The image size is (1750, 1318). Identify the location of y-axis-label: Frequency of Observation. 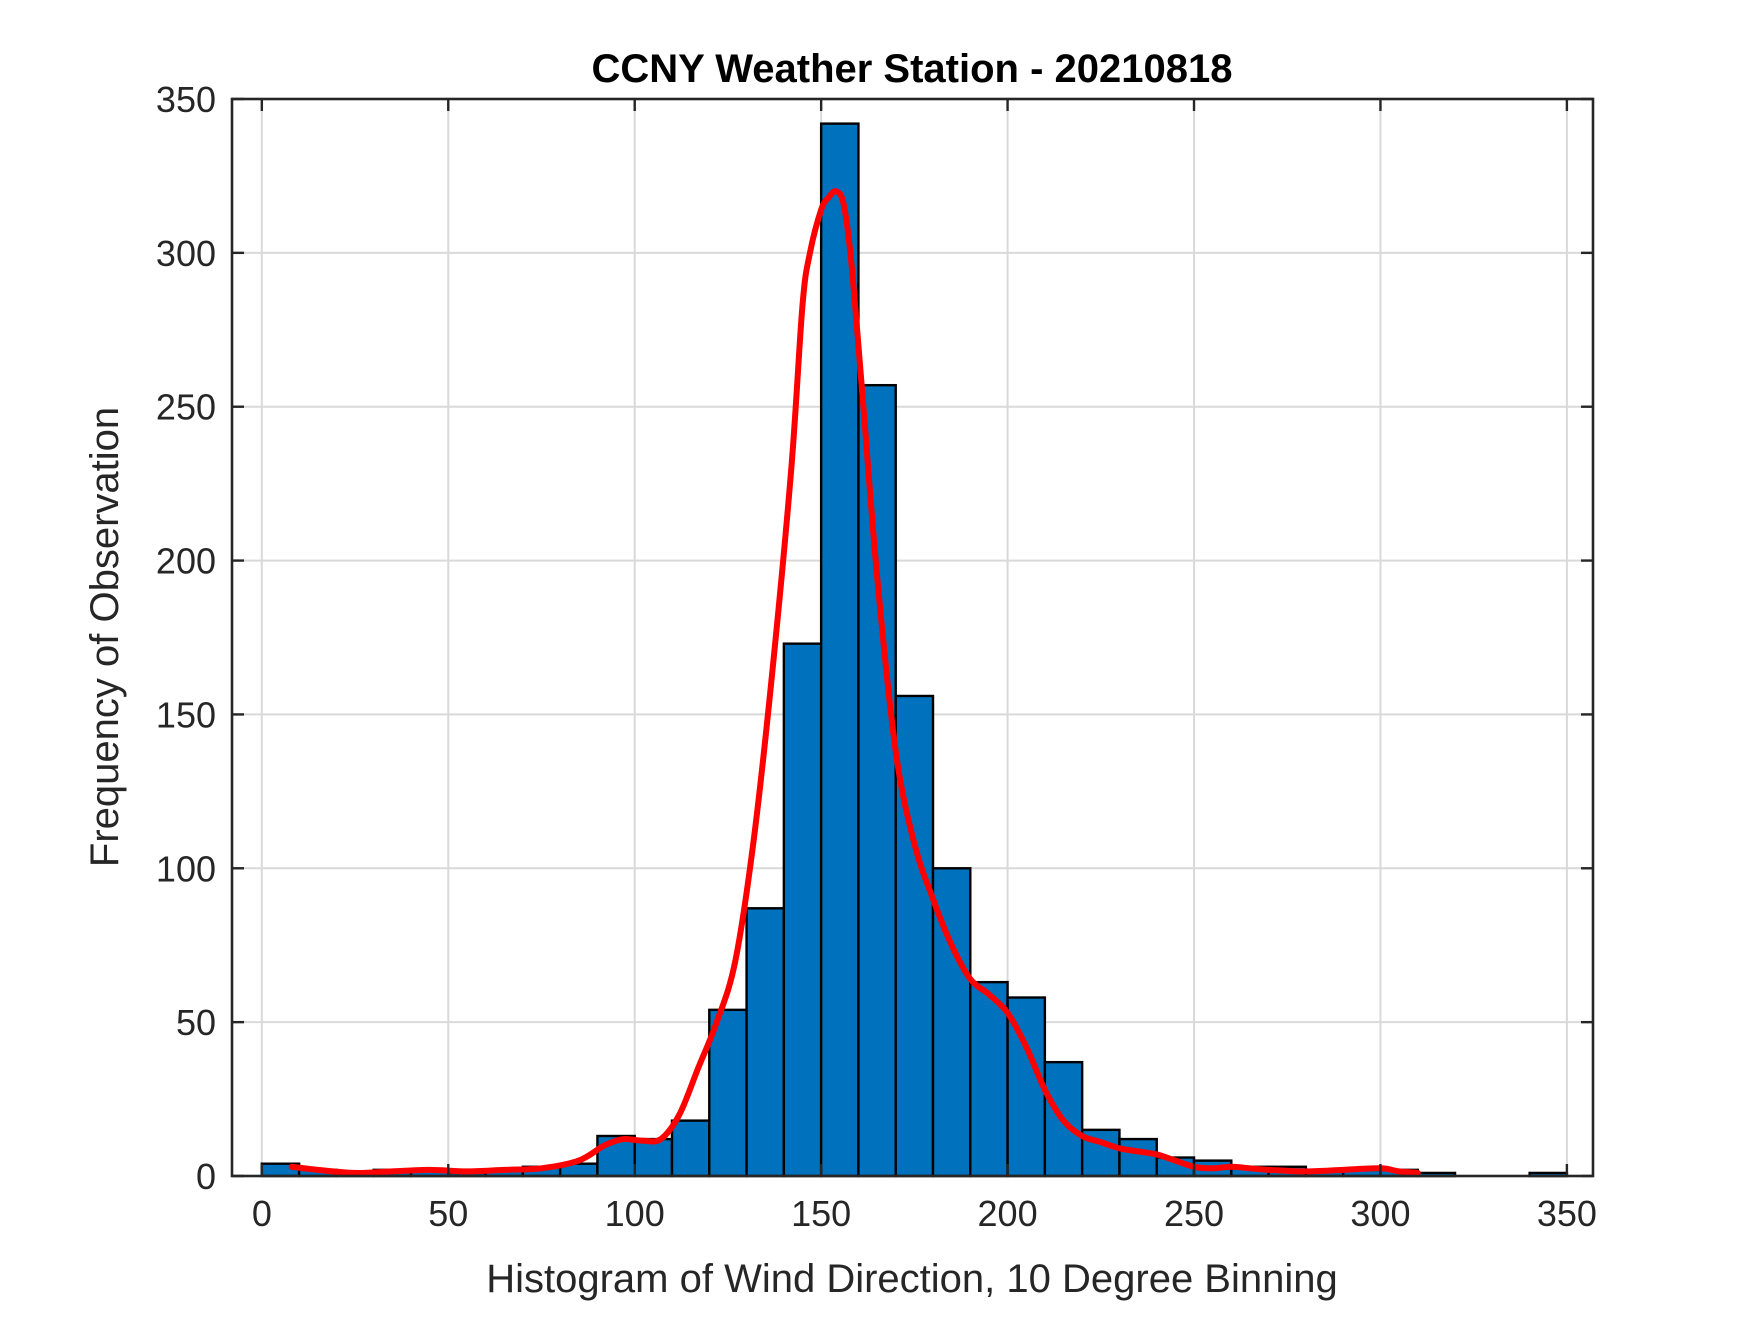
(105, 637).